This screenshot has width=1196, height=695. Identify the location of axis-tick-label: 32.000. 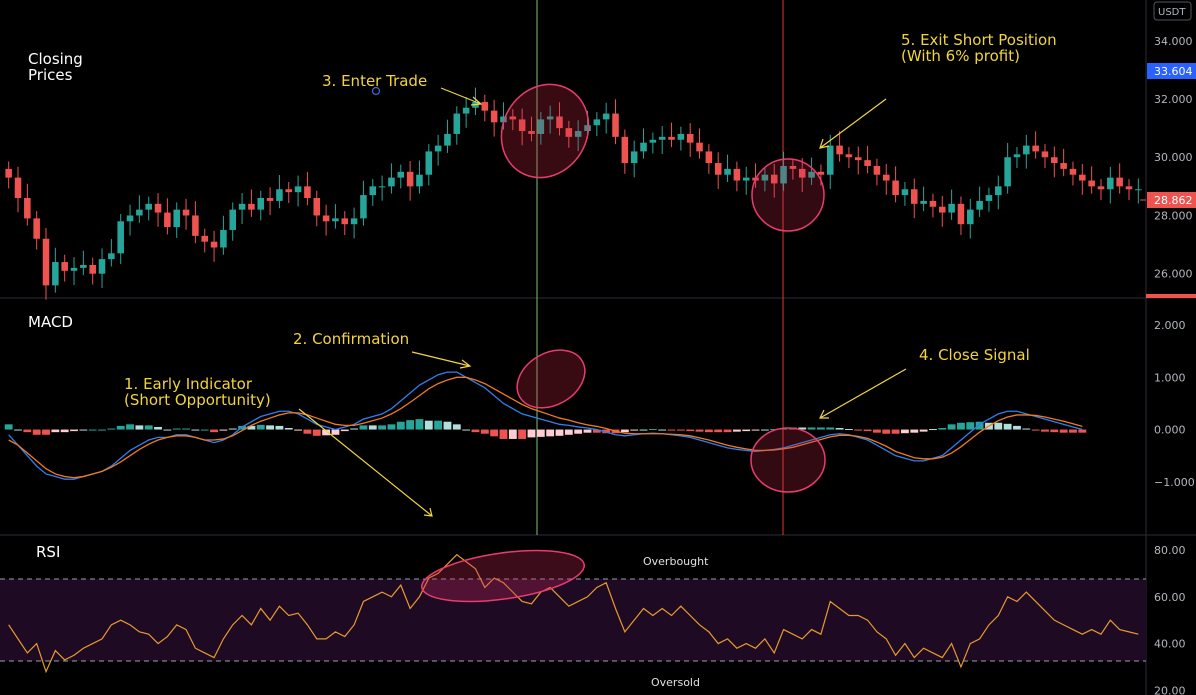
(1173, 99).